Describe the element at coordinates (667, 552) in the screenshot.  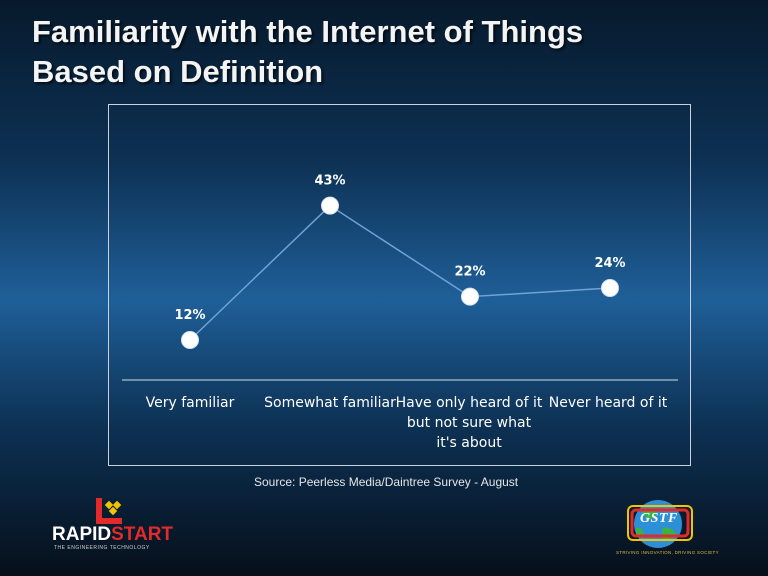
I see `gstf-tagline: STRIVING INNOVATION, DRIVING SOCIETY` at that location.